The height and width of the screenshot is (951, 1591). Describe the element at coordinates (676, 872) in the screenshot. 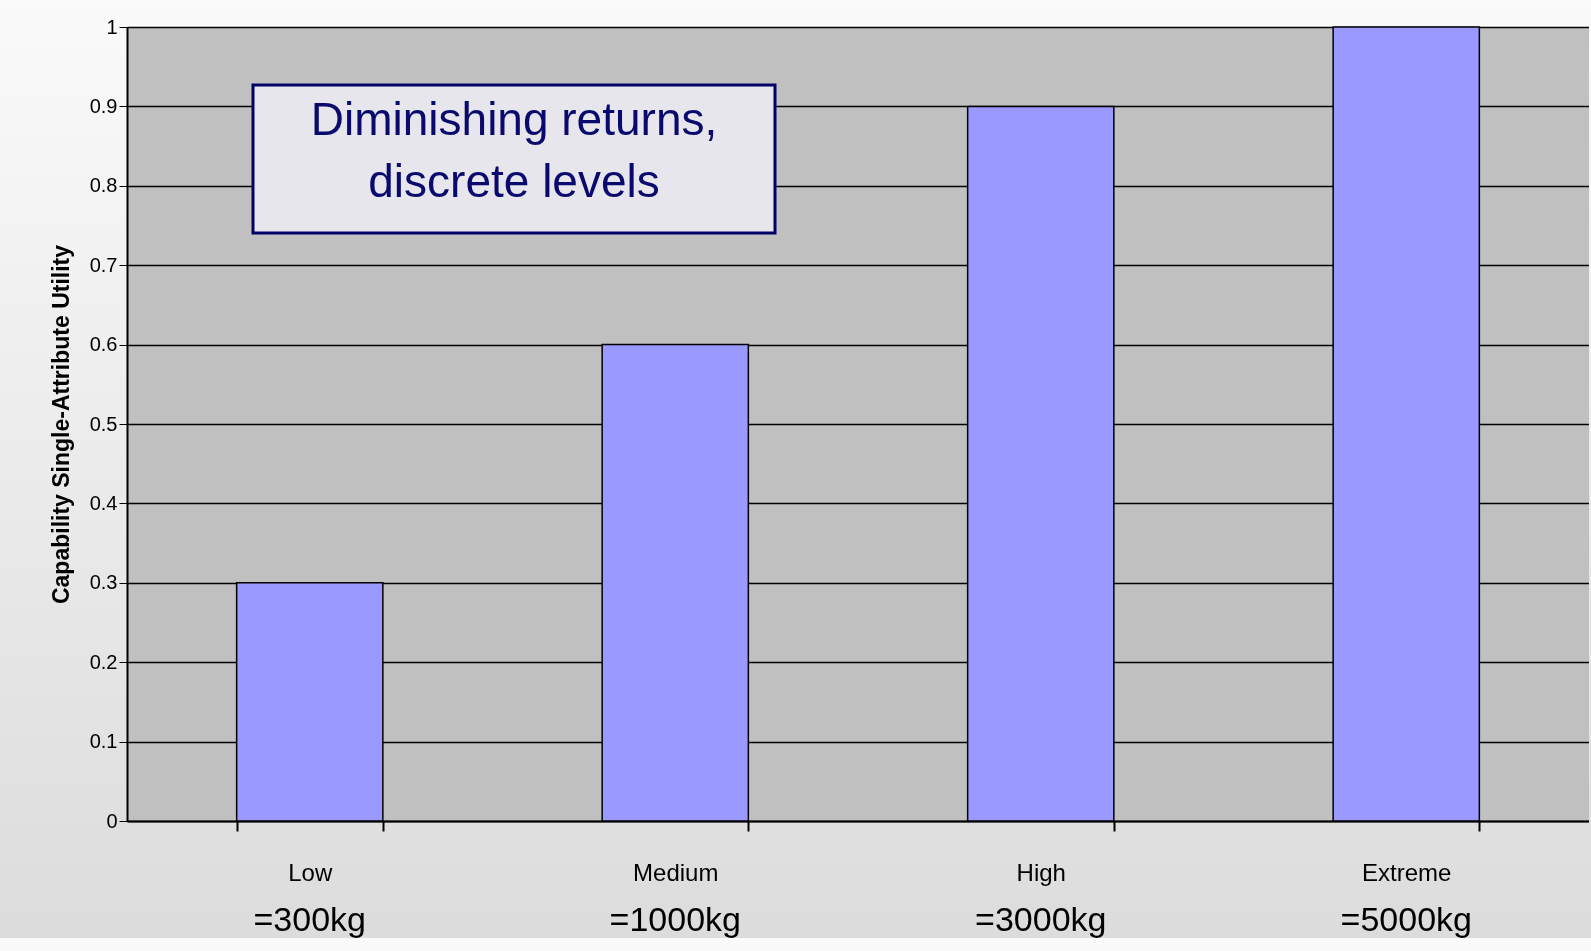

I see `x-tick-label: Medium` at that location.